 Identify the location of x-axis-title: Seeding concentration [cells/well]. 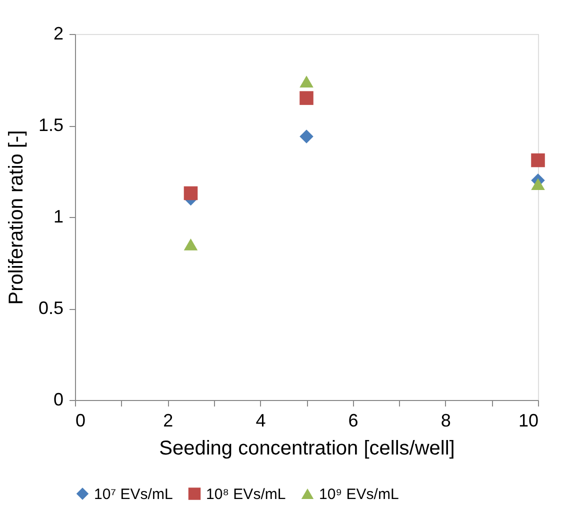
(307, 449).